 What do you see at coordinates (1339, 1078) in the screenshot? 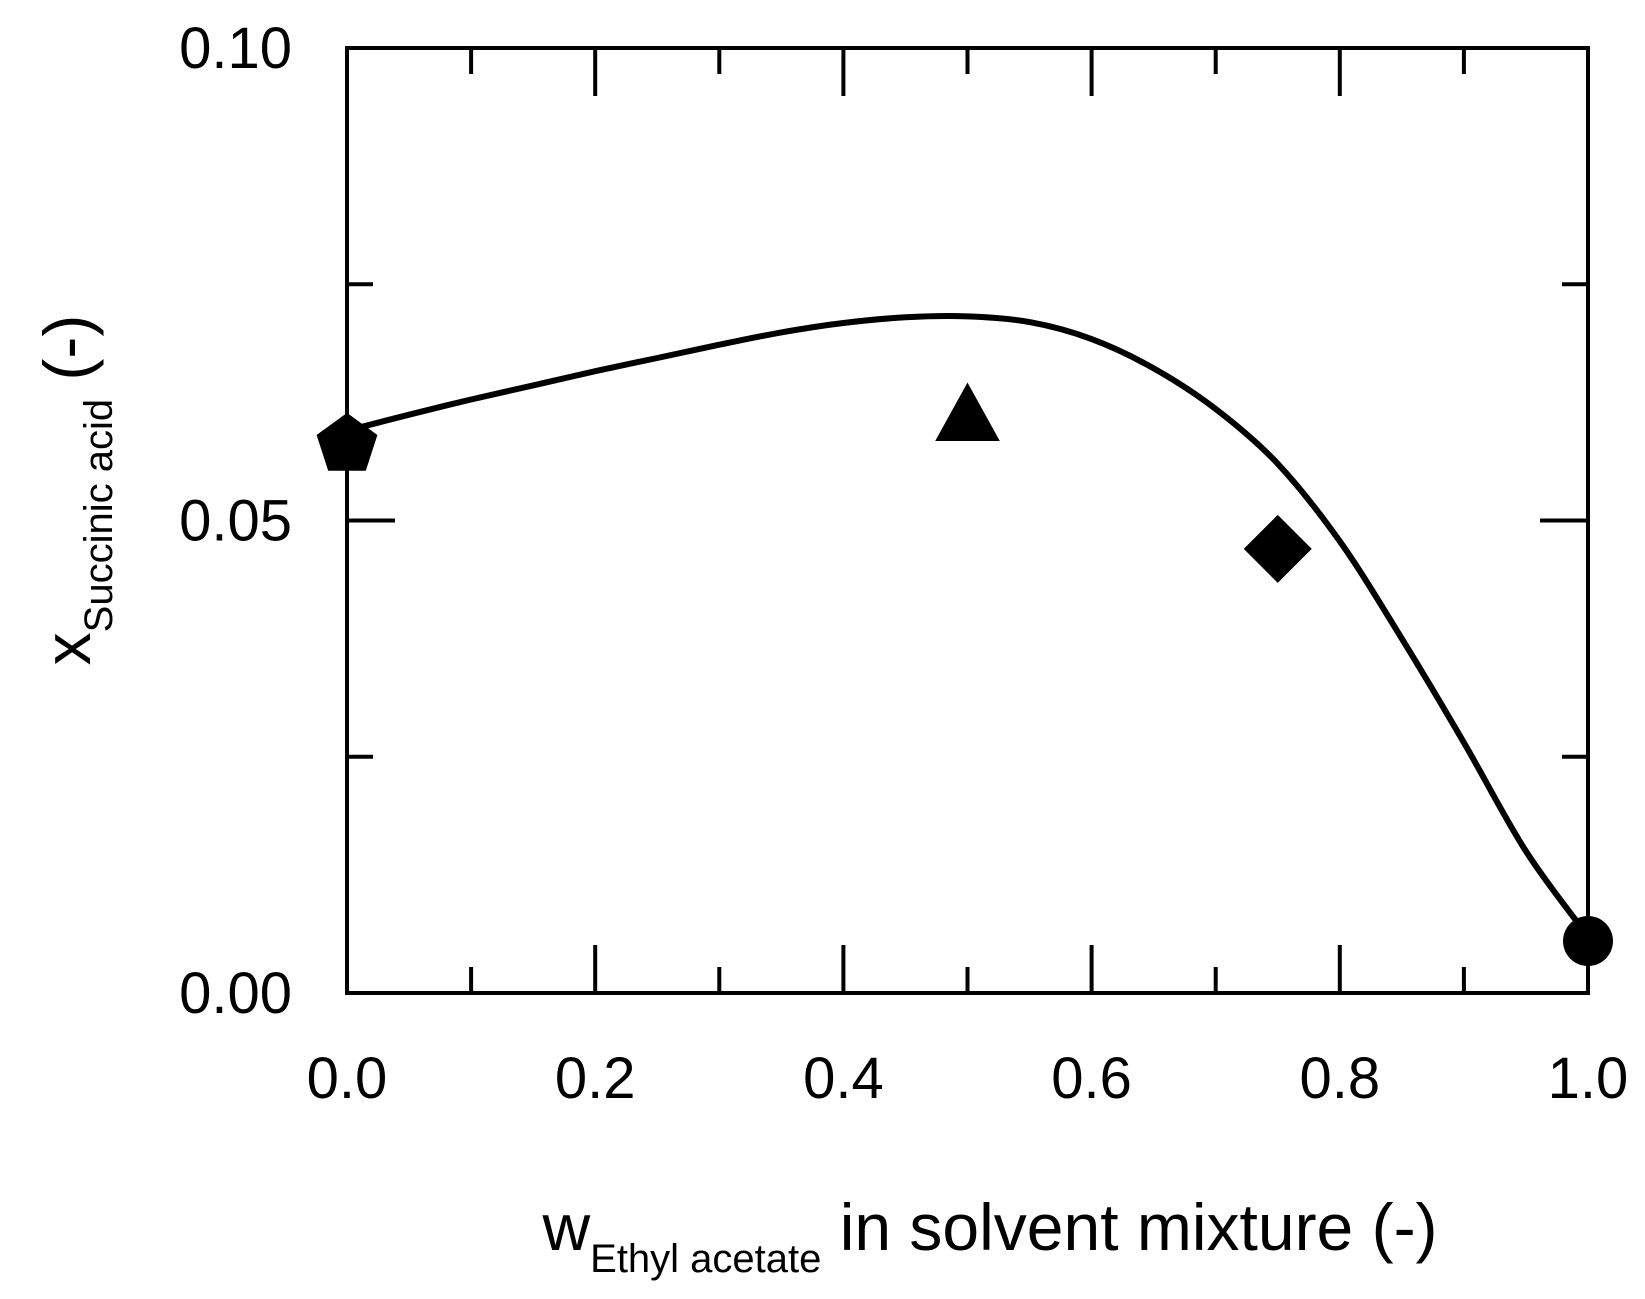
I see `x-tick-label: 0.8` at bounding box center [1339, 1078].